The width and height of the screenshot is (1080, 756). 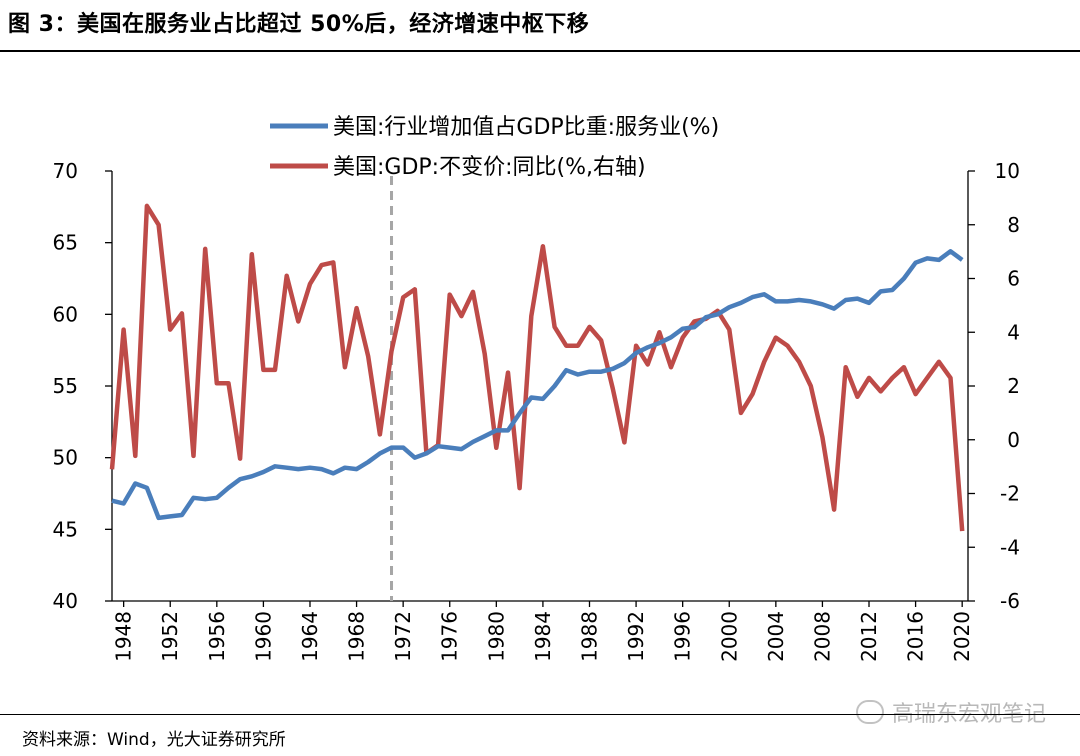 What do you see at coordinates (489, 167) in the screenshot?
I see `legend-label-gdp: 美国:GDP:不变价:同比(%,右轴)` at bounding box center [489, 167].